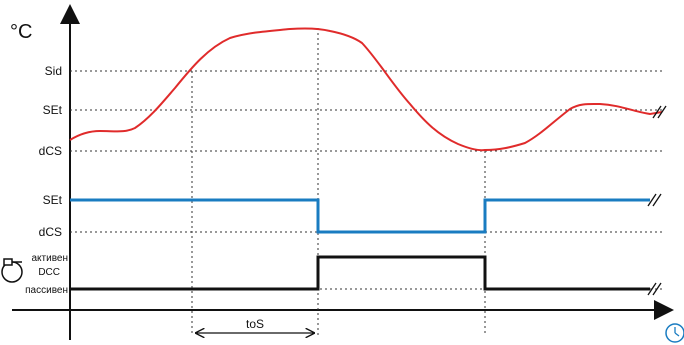  What do you see at coordinates (53, 200) in the screenshot?
I see `setpoint-set-label: SEt` at bounding box center [53, 200].